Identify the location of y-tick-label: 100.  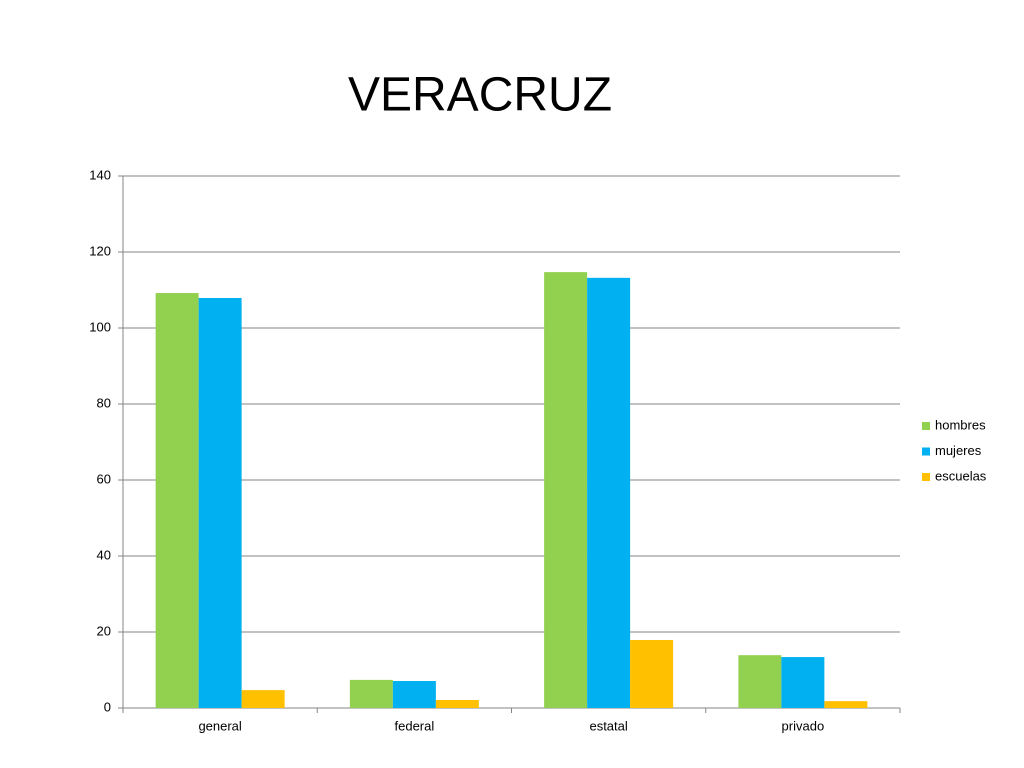
(100, 326).